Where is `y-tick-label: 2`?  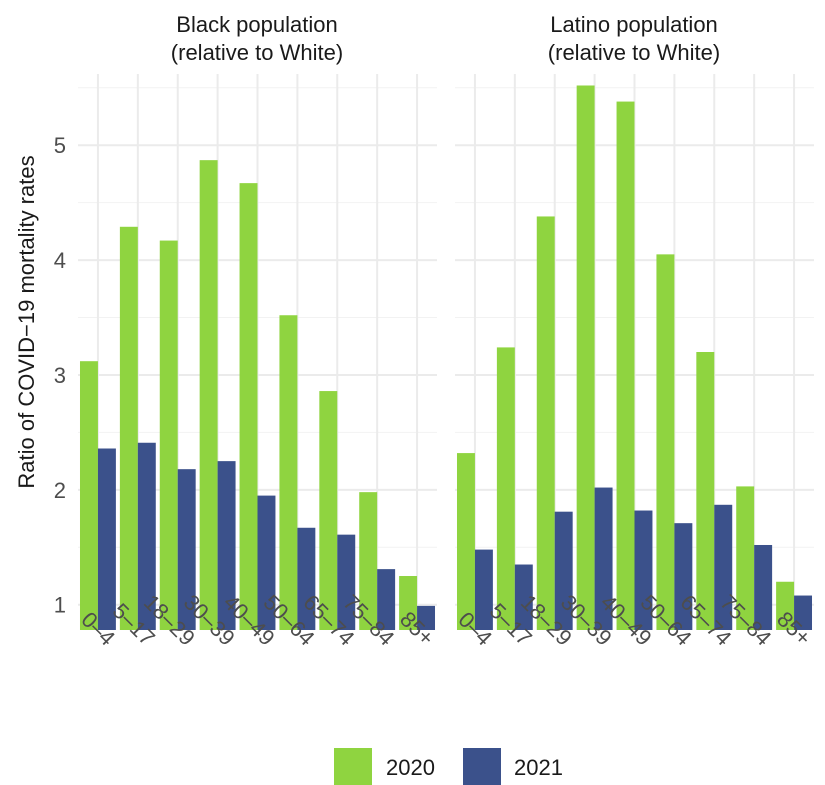
y-tick-label: 2 is located at coordinates (60, 490).